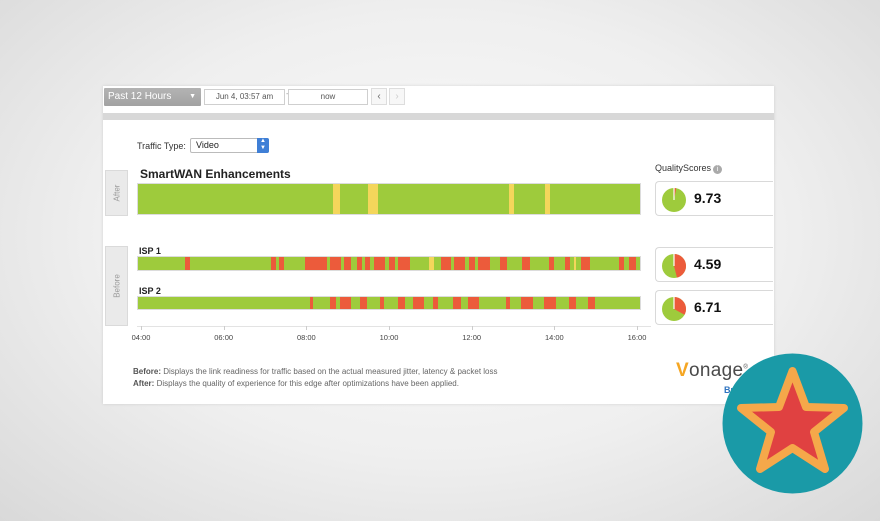  I want to click on score-card-smartwan: 9.73, so click(714, 198).